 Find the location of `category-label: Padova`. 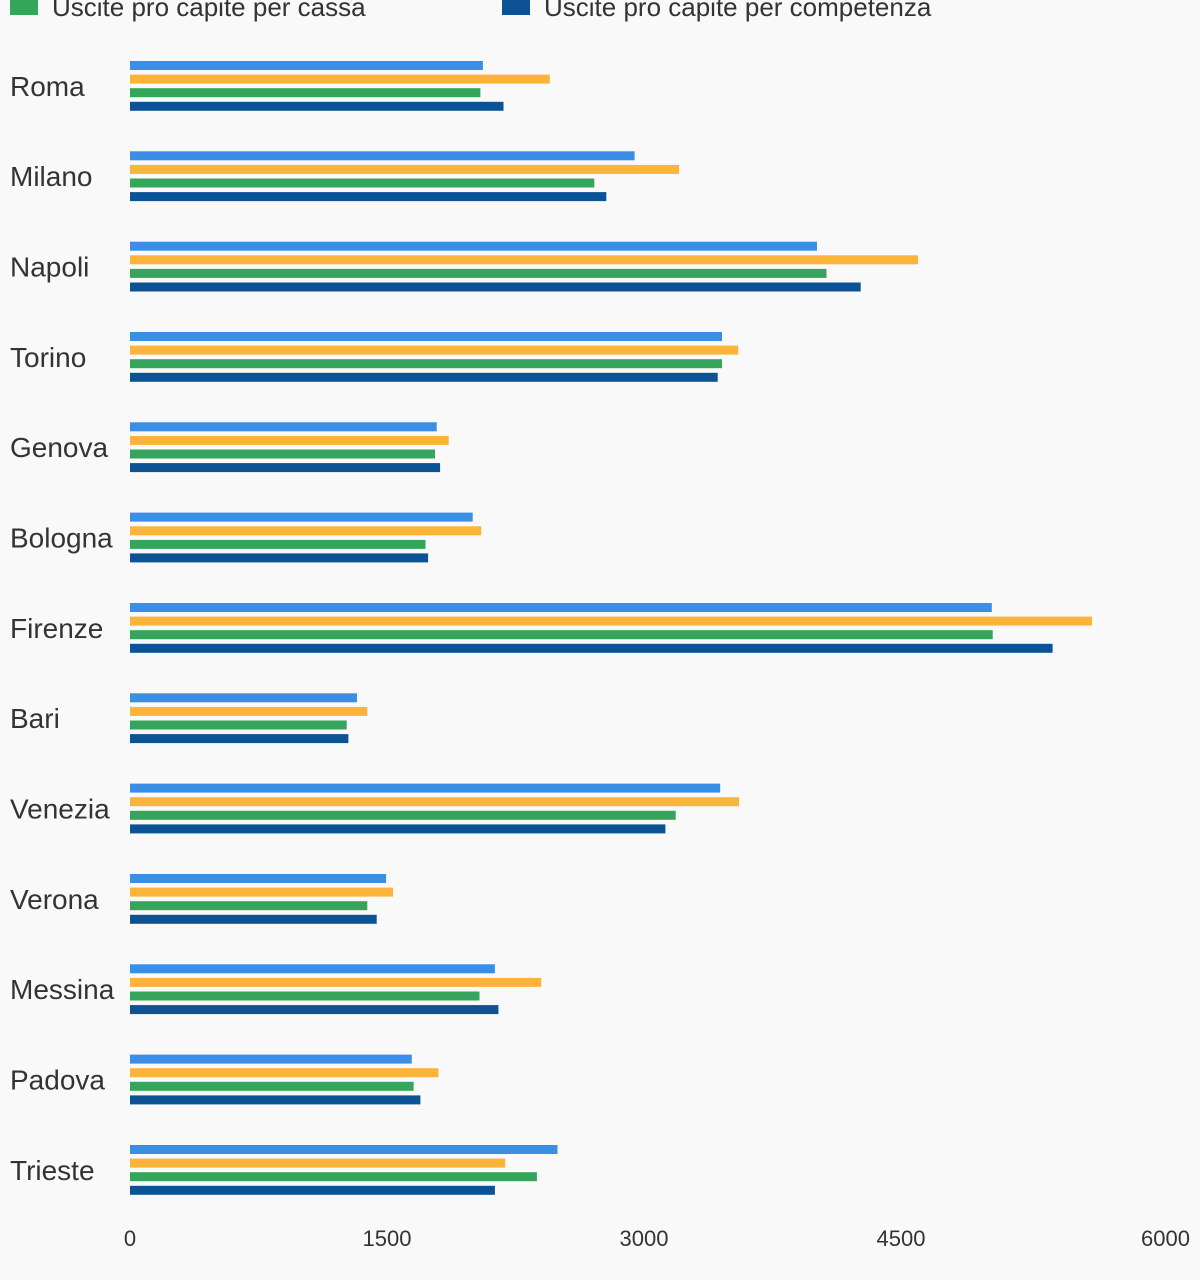

category-label: Padova is located at coordinates (57, 1080).